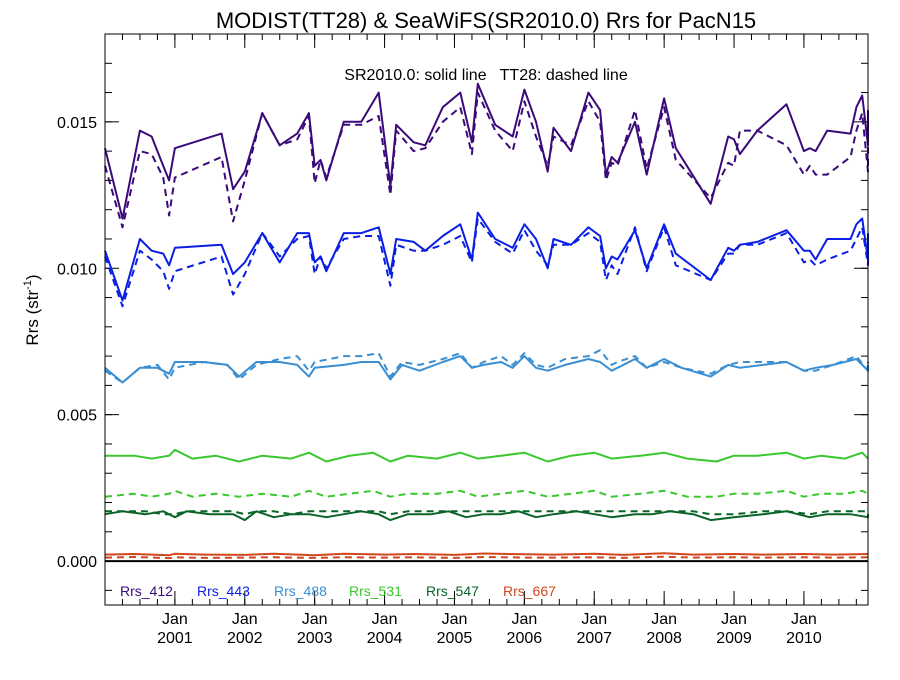 Image resolution: width=900 pixels, height=680 pixels. Describe the element at coordinates (804, 638) in the screenshot. I see `x-tick-year: 2010` at that location.